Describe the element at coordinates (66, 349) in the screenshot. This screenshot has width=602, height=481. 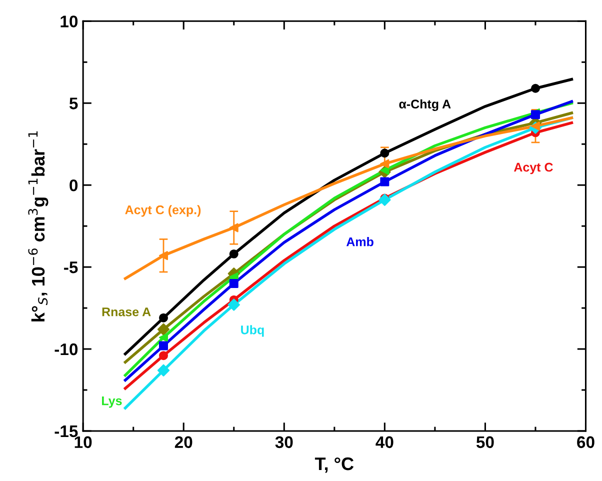
I see `y-tick-label: -10` at that location.